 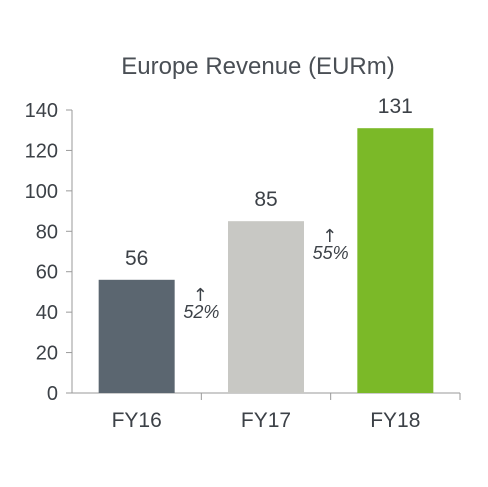 I want to click on data-label: 56, so click(x=136, y=258).